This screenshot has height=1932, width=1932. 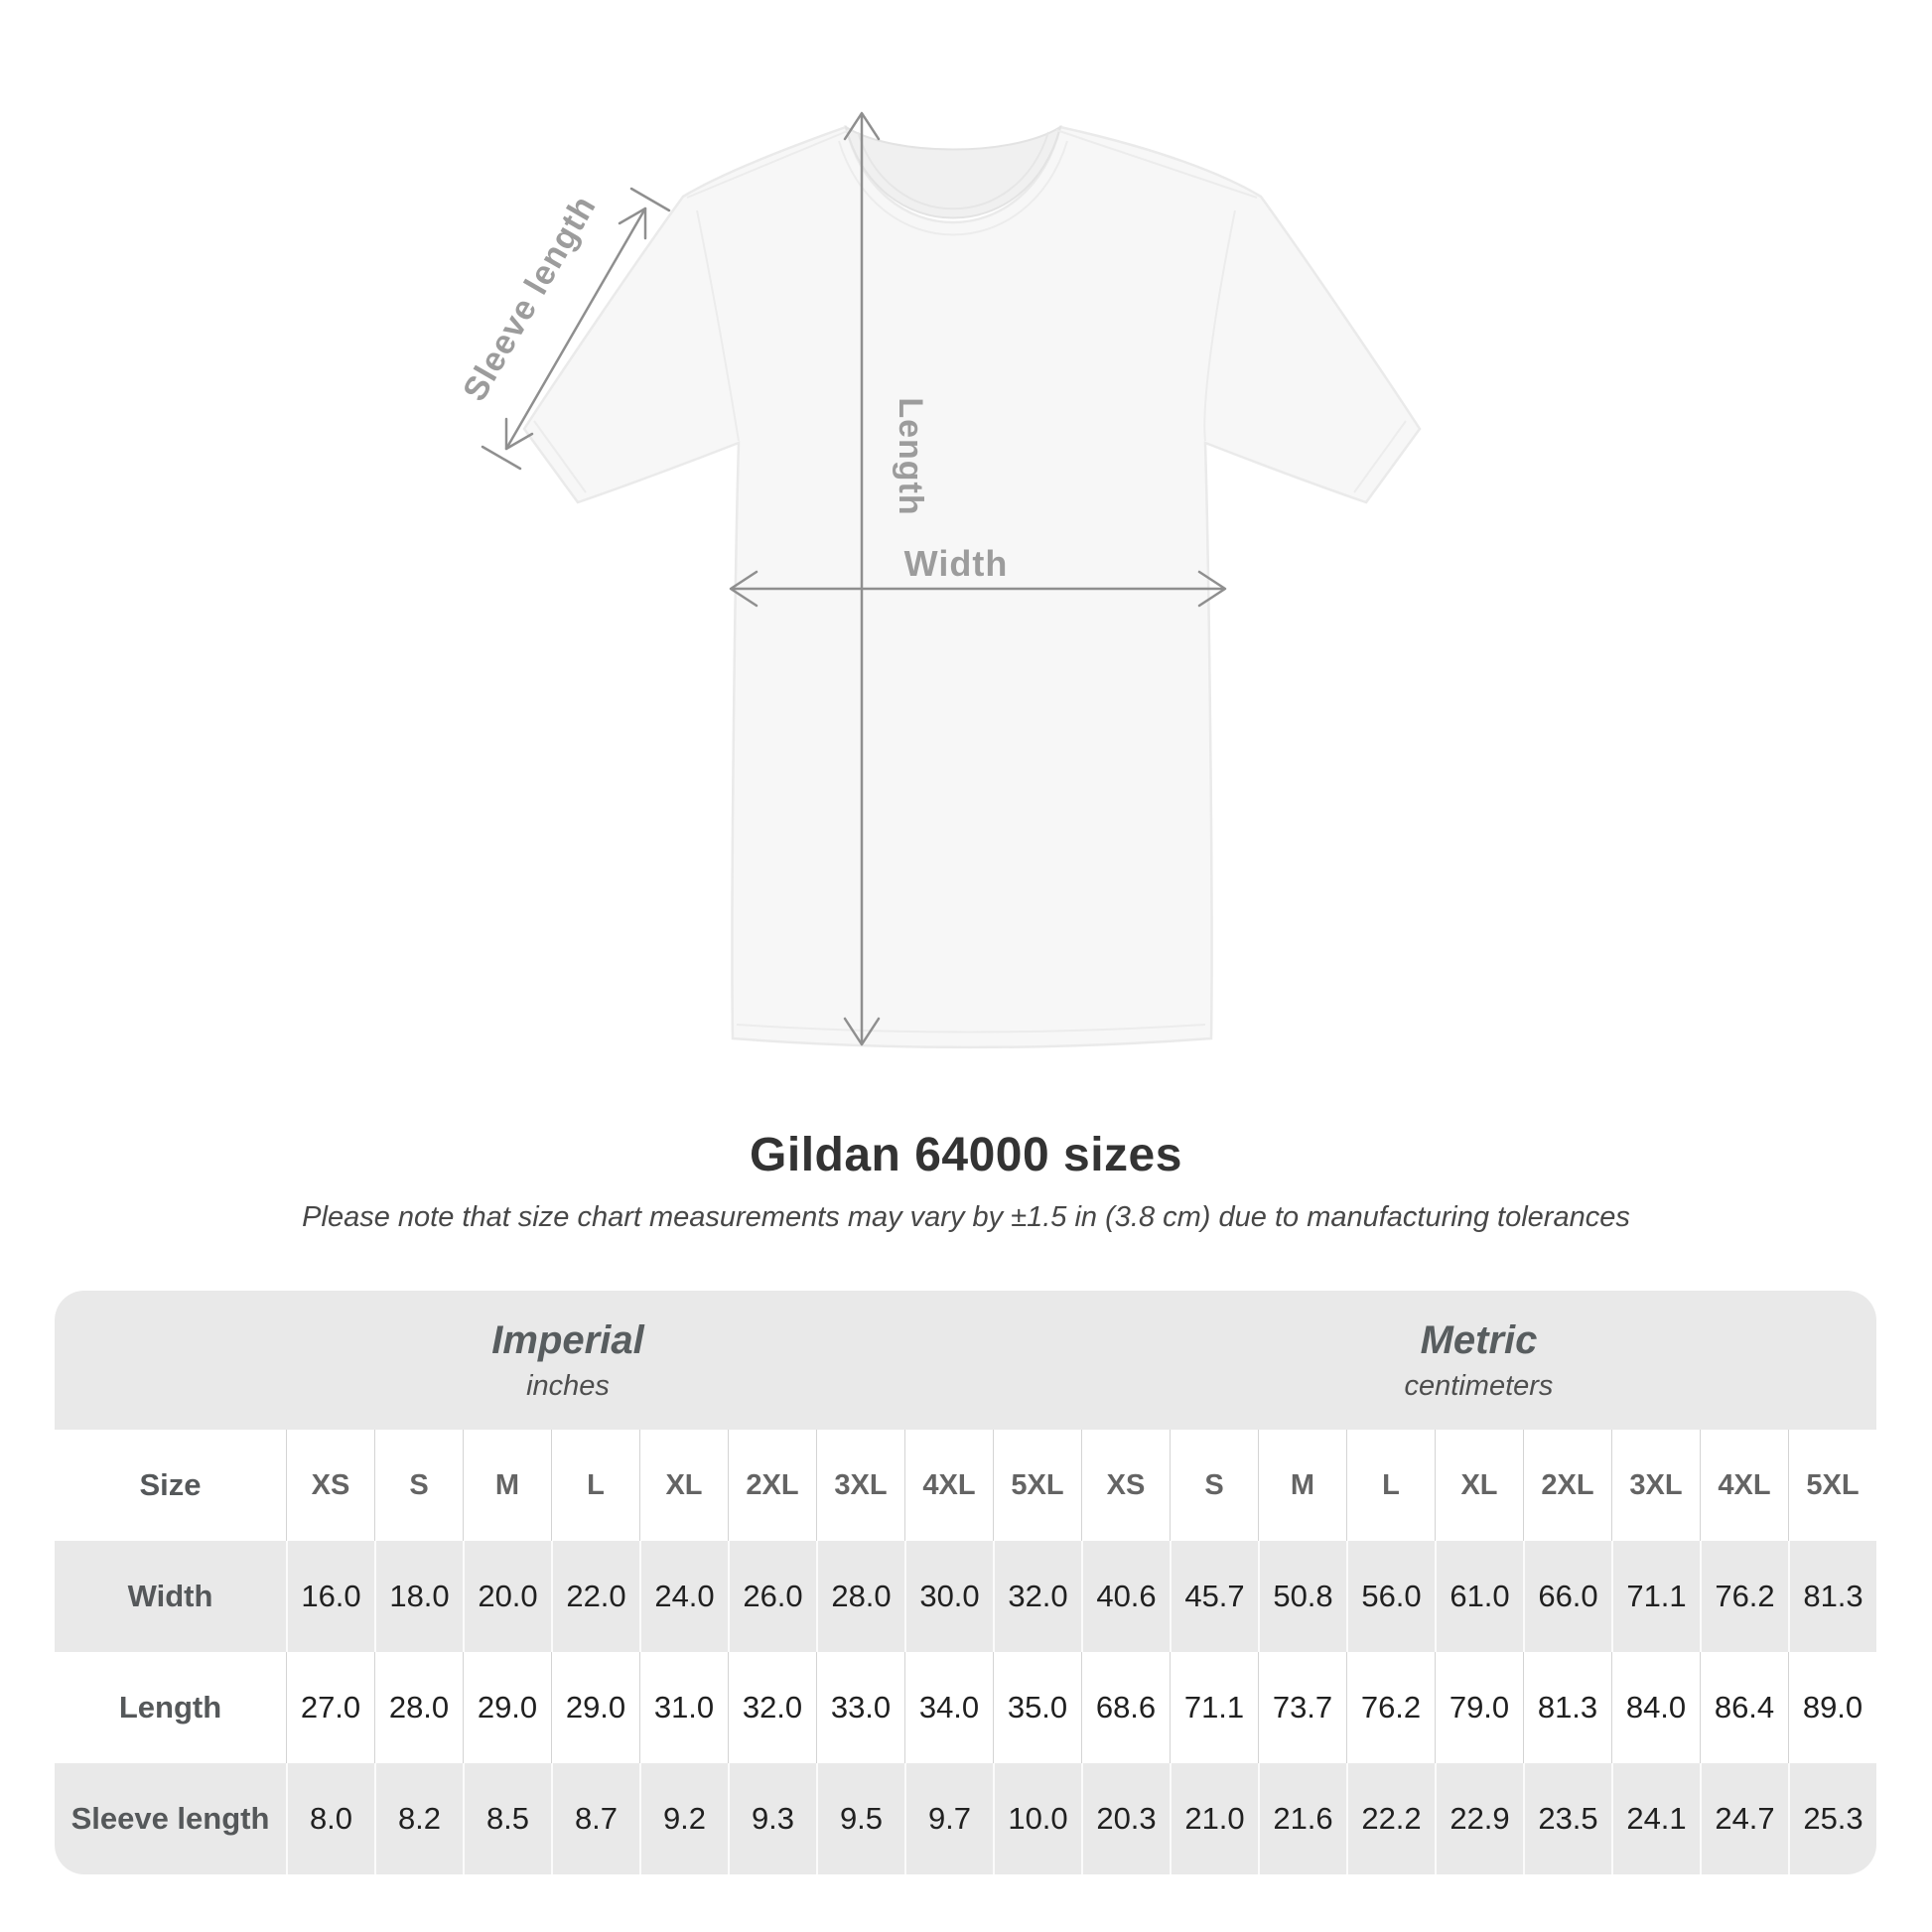 What do you see at coordinates (860, 1708) in the screenshot?
I see `length-value: 33.0` at bounding box center [860, 1708].